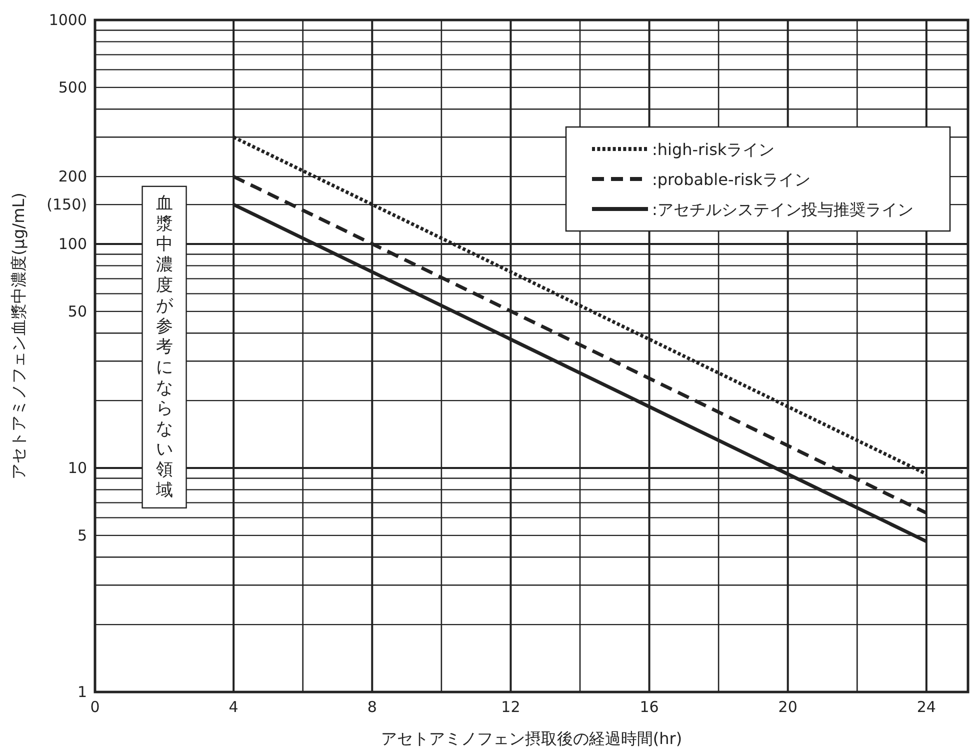 This screenshot has height=749, width=972. What do you see at coordinates (66, 205) in the screenshot?
I see `y-tick-label: (150)` at bounding box center [66, 205].